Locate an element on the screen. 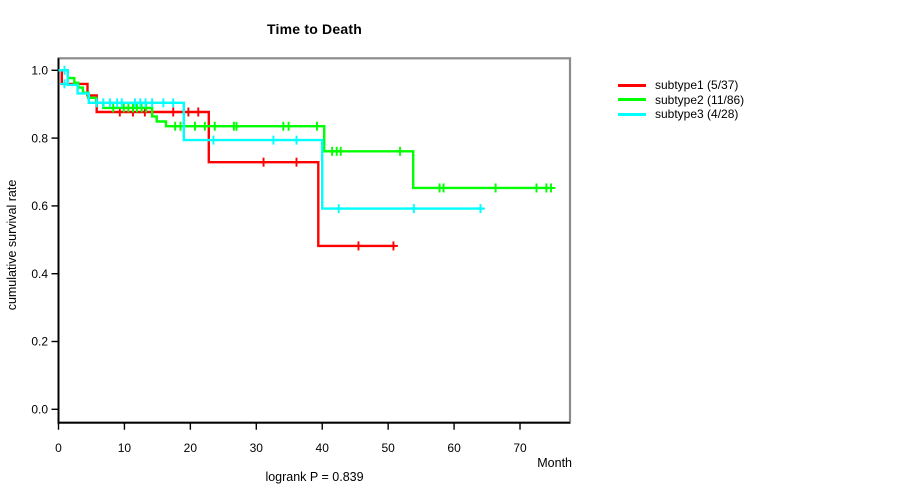  legend-label: subtype2 (11/86) is located at coordinates (700, 99).